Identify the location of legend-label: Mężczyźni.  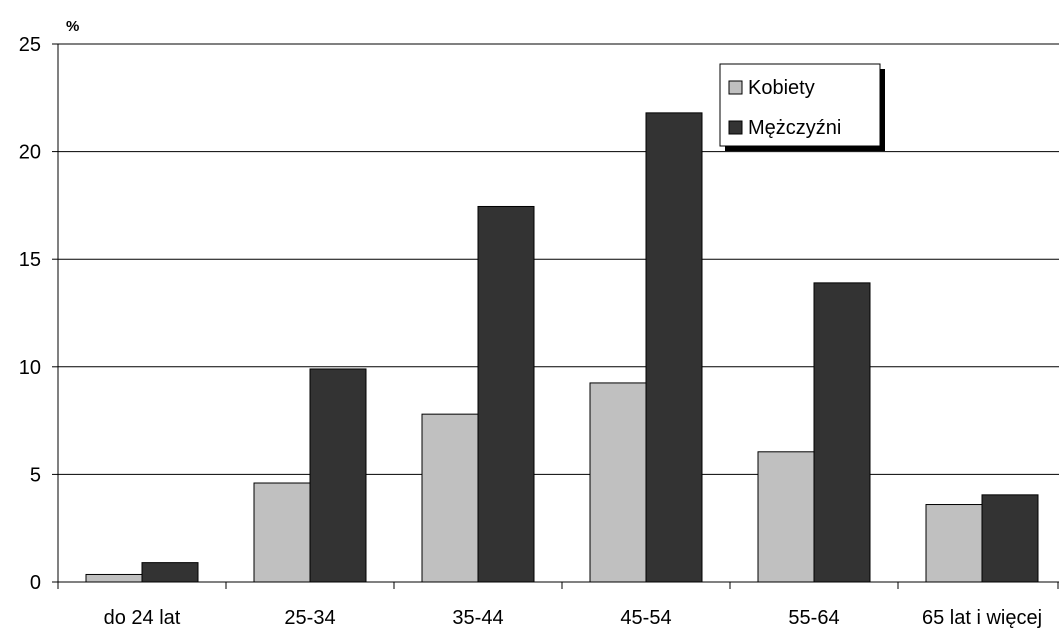
(794, 128).